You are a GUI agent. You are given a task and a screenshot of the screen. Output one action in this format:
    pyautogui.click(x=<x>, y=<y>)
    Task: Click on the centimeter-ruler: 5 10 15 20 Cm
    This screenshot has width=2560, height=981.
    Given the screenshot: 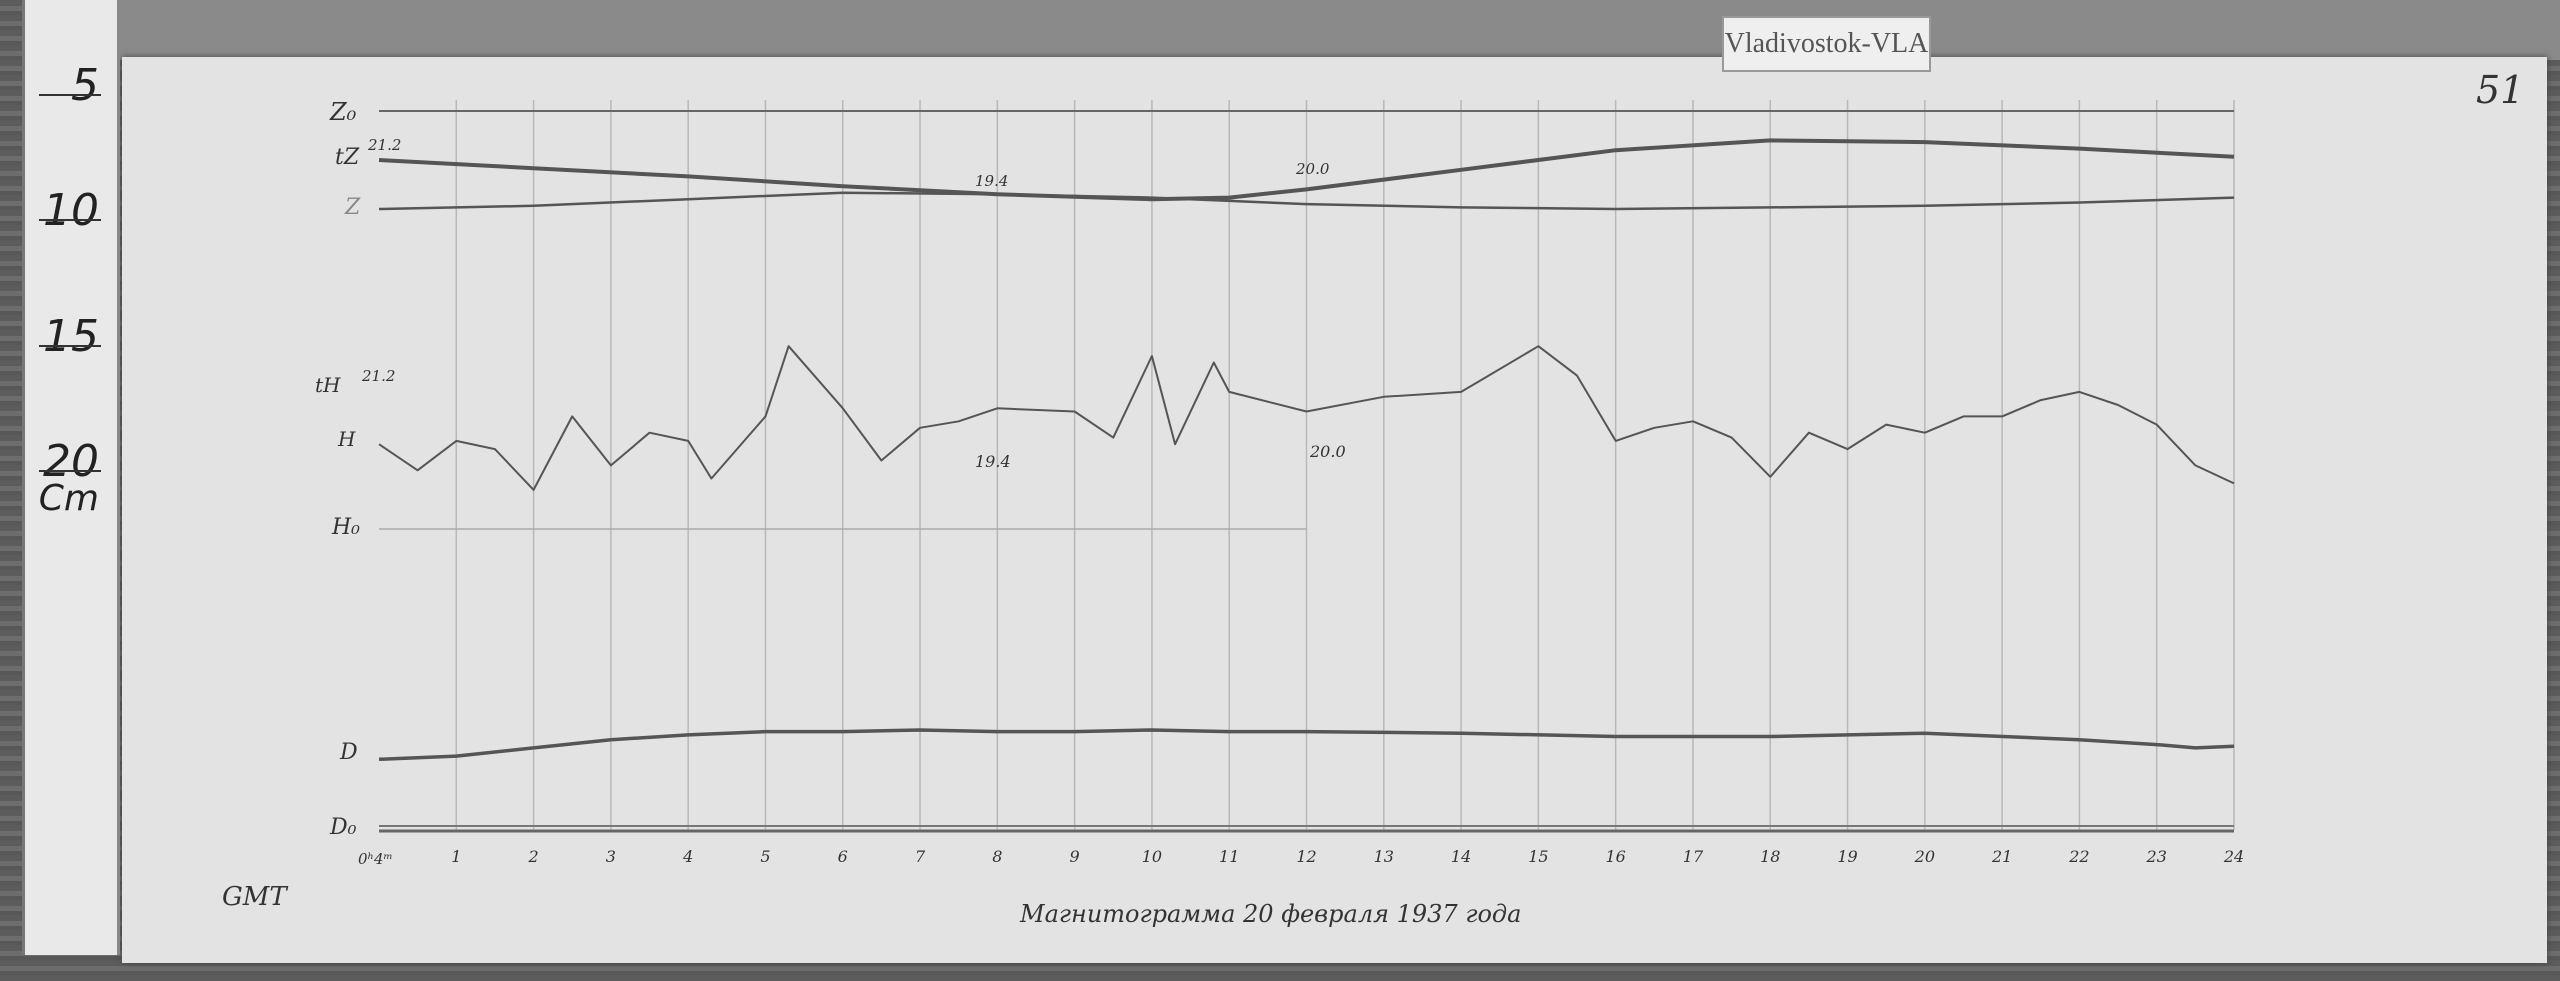 What is the action you would take?
    pyautogui.click(x=71, y=477)
    